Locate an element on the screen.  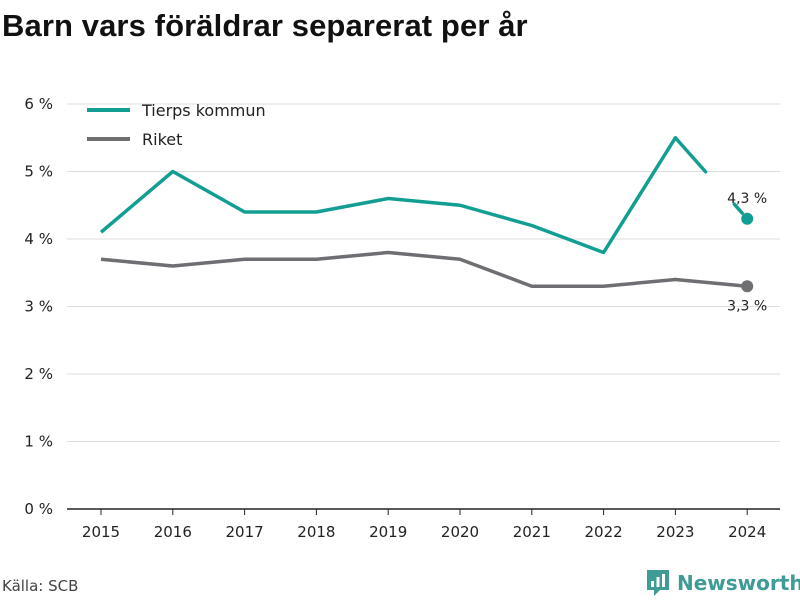
x-tick-label: 2020 is located at coordinates (460, 532).